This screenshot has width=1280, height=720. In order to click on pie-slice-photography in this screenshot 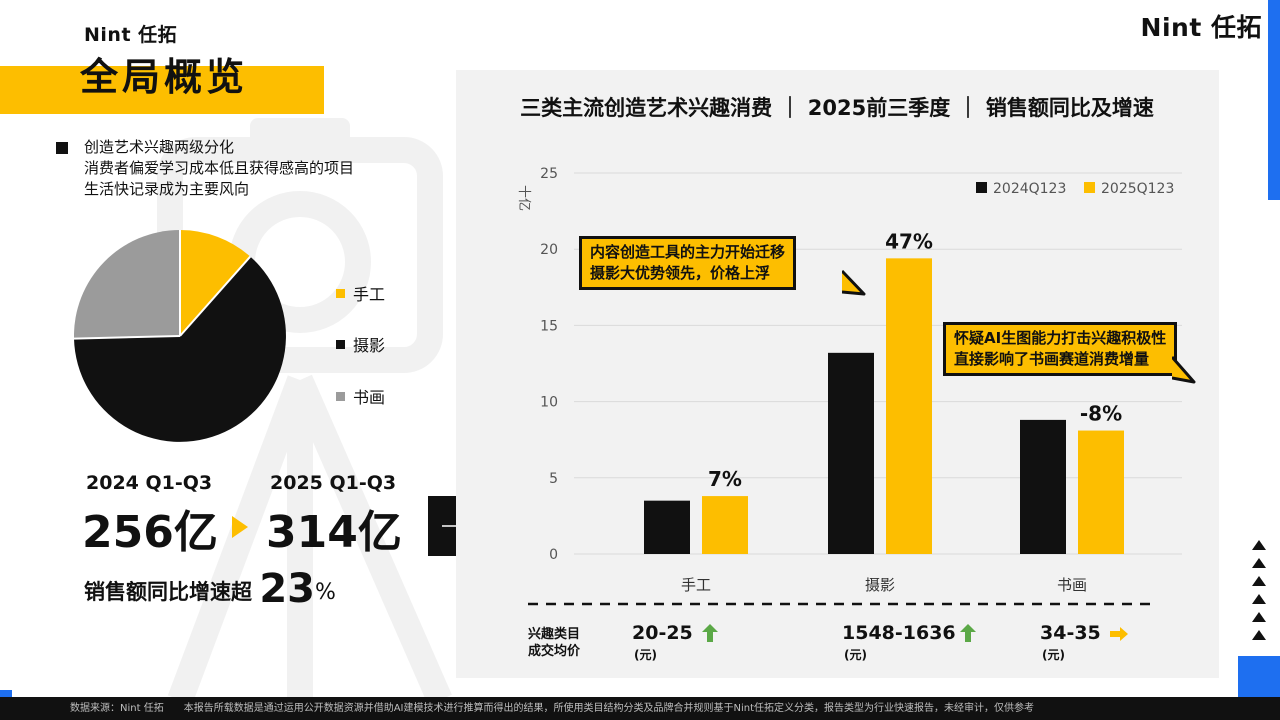, I will do `click(180, 349)`.